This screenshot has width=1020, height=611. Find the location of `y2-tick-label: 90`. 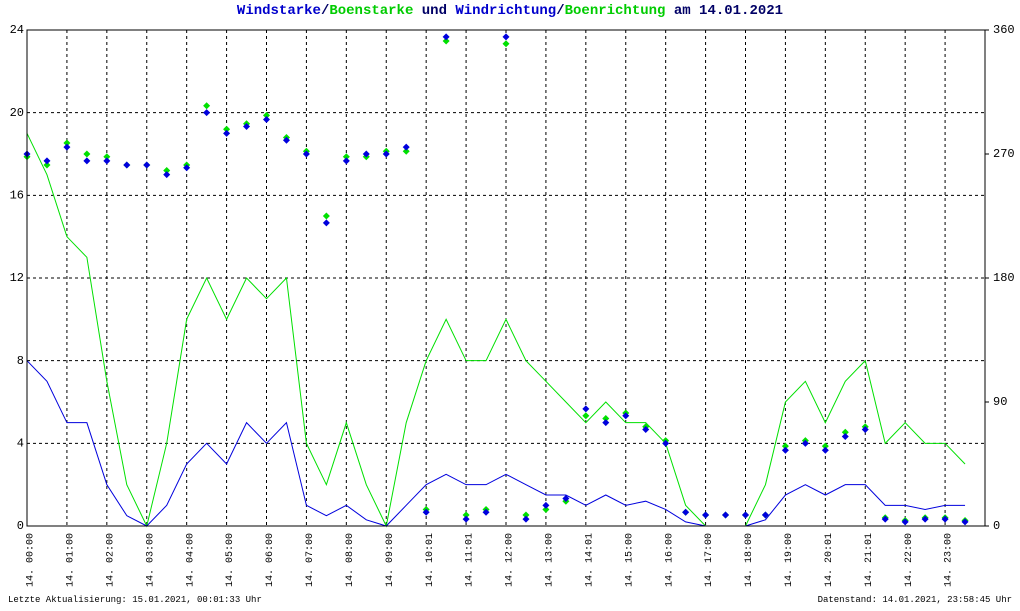

y2-tick-label: 90 is located at coordinates (1000, 402).